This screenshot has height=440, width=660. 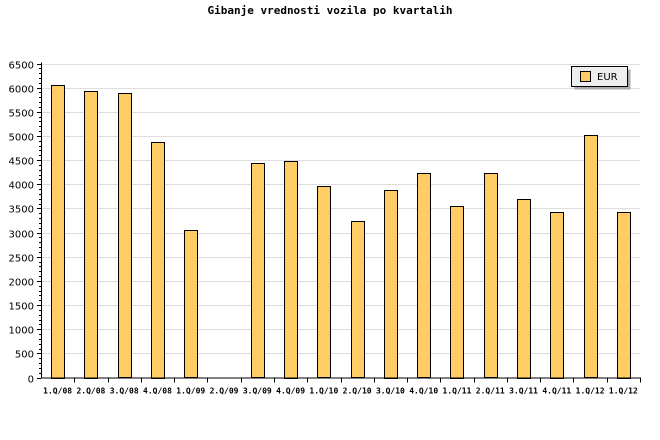 I want to click on y-tick-label: 5500, so click(x=21, y=114).